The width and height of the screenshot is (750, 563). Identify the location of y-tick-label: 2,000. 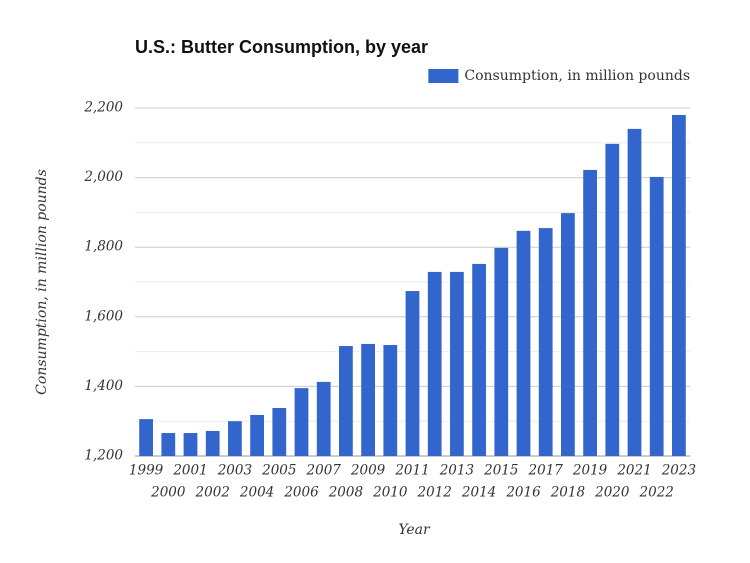
(103, 177).